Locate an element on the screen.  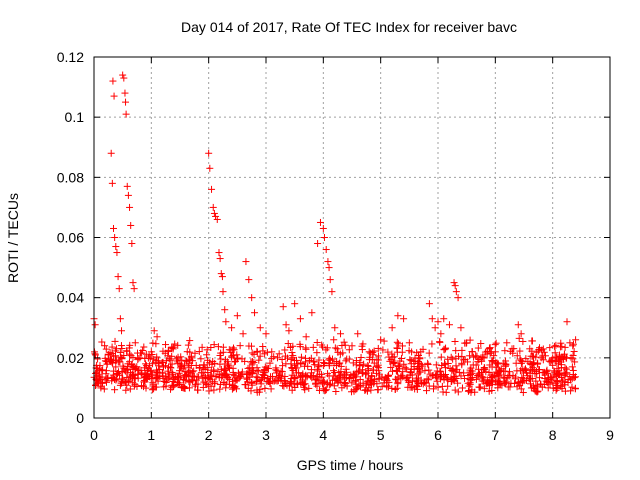
x-tick-label: 9 is located at coordinates (610, 435).